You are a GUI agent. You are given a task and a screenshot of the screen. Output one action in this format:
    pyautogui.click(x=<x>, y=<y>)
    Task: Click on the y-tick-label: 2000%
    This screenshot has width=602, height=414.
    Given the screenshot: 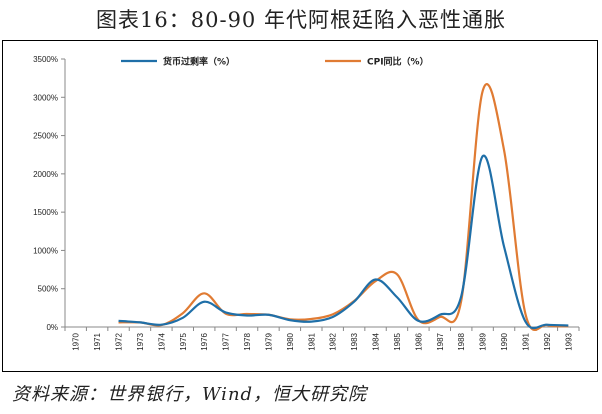 What is the action you would take?
    pyautogui.click(x=45, y=174)
    